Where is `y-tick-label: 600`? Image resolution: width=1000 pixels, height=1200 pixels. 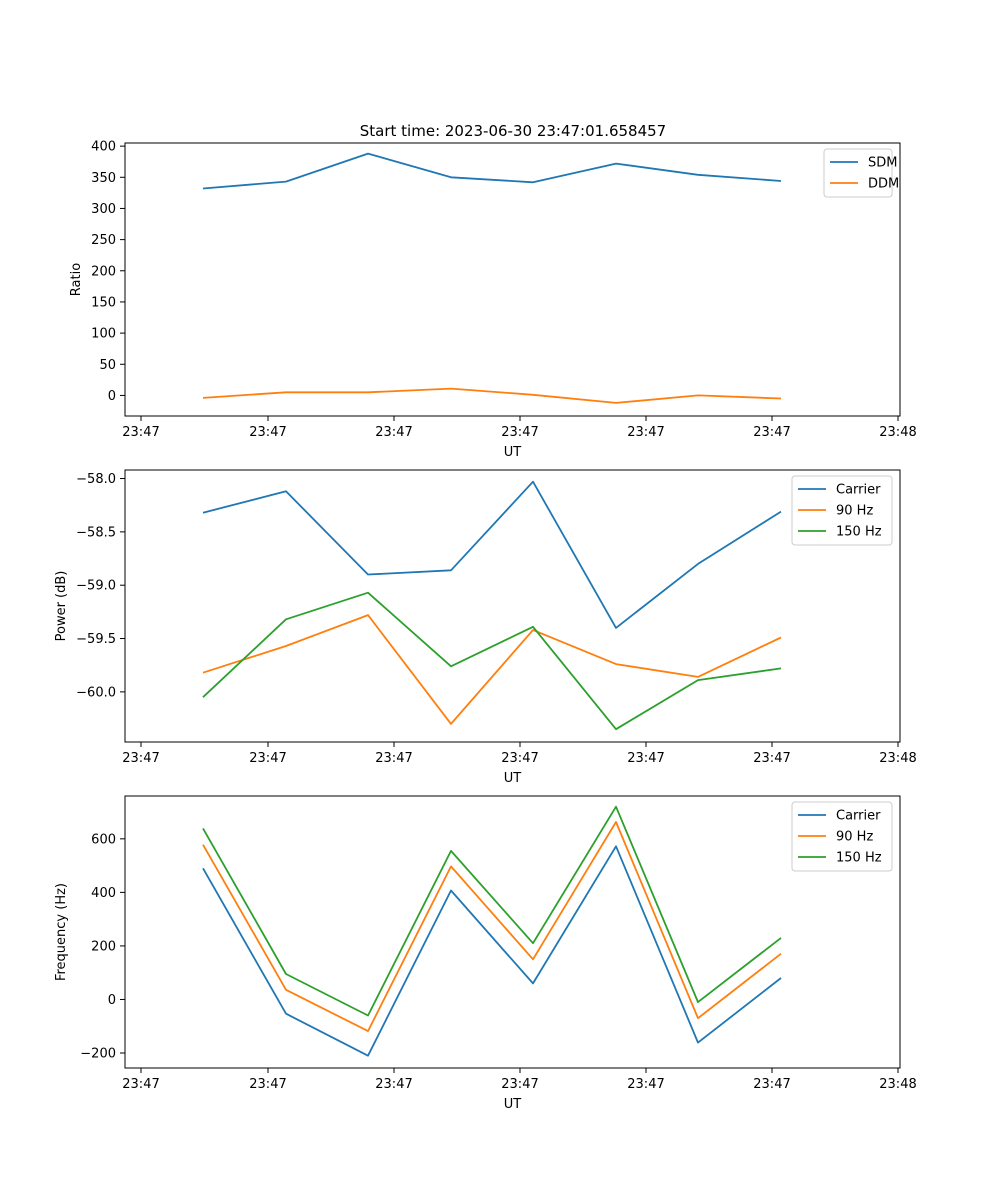
y-tick-label: 600 is located at coordinates (103, 839).